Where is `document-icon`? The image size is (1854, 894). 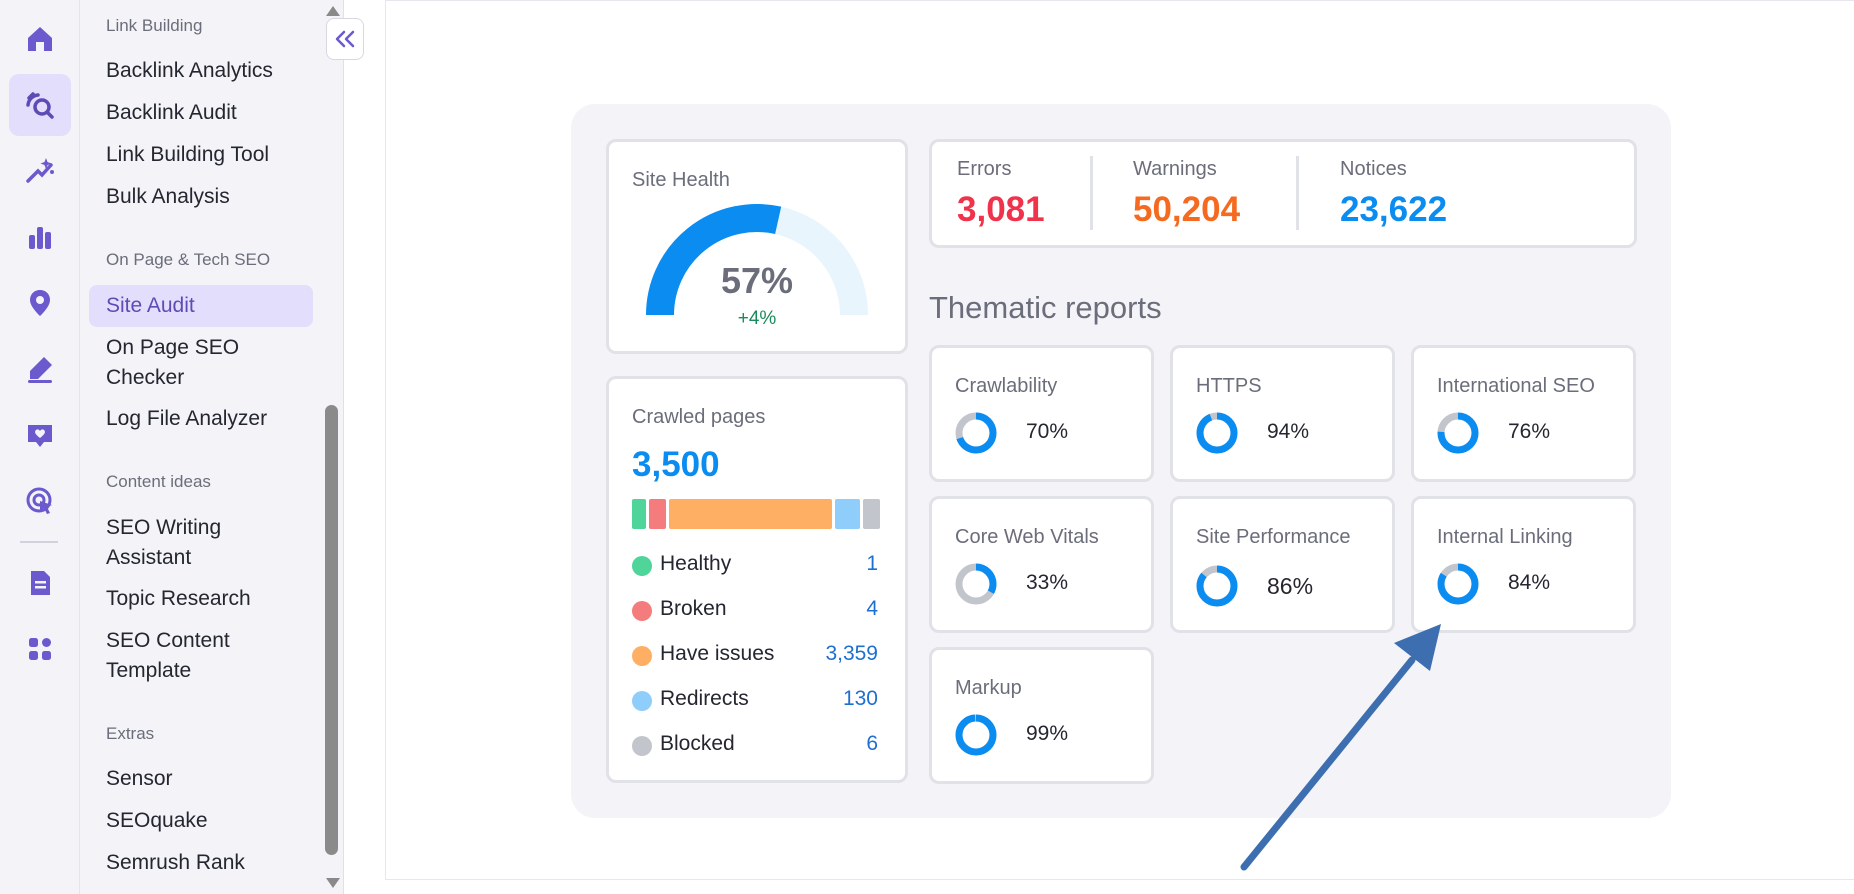 document-icon is located at coordinates (40, 583).